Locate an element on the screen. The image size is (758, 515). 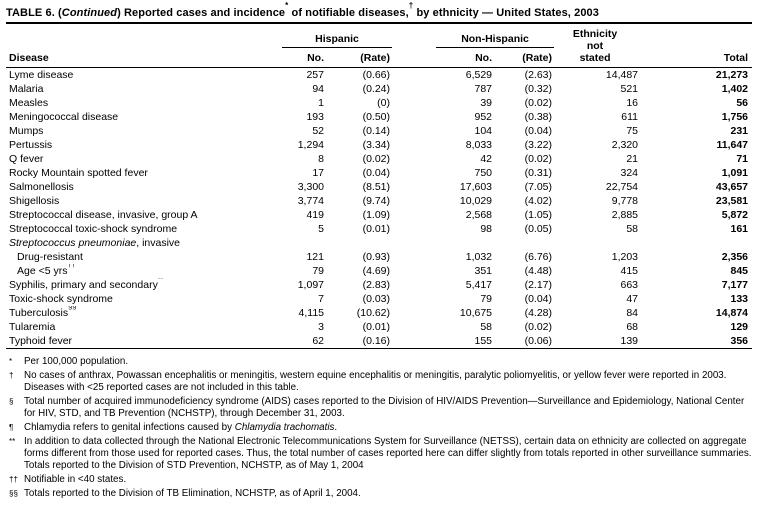
disease-cell: Pertussis is located at coordinates (31, 145).